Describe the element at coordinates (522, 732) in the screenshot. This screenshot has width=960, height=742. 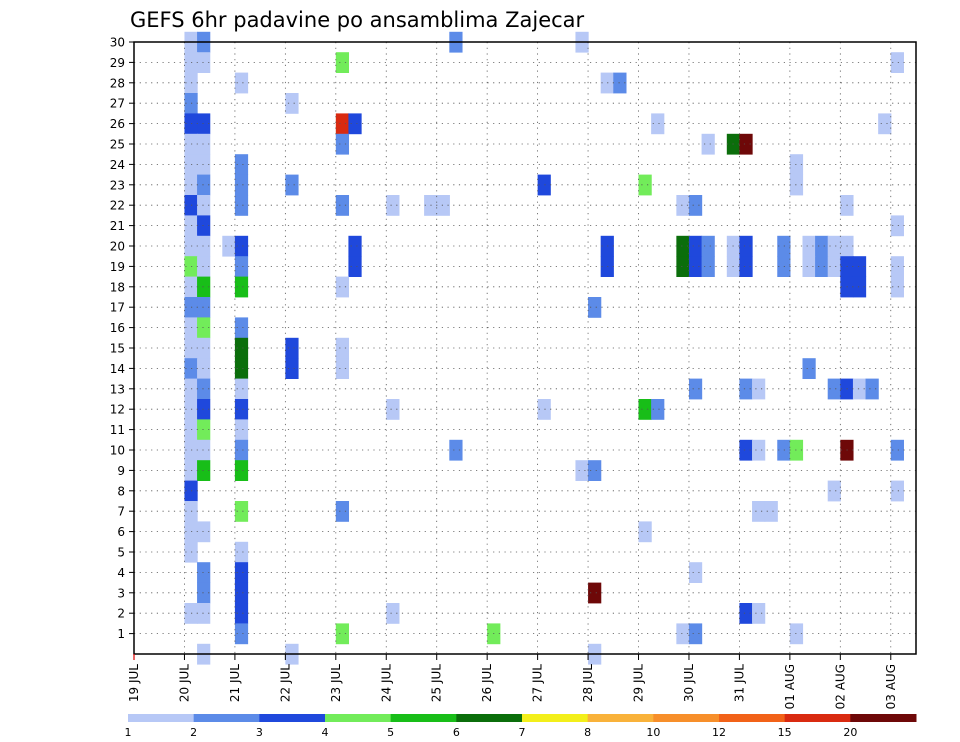
I see `colorbar-label: 7` at that location.